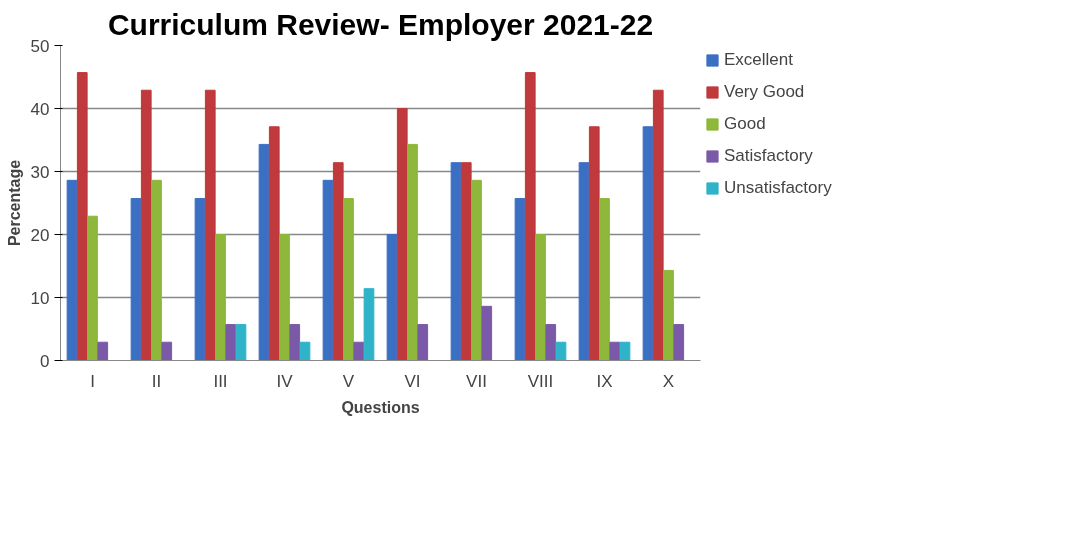 The width and height of the screenshot is (1085, 554). I want to click on x-tick-label: I, so click(92, 381).